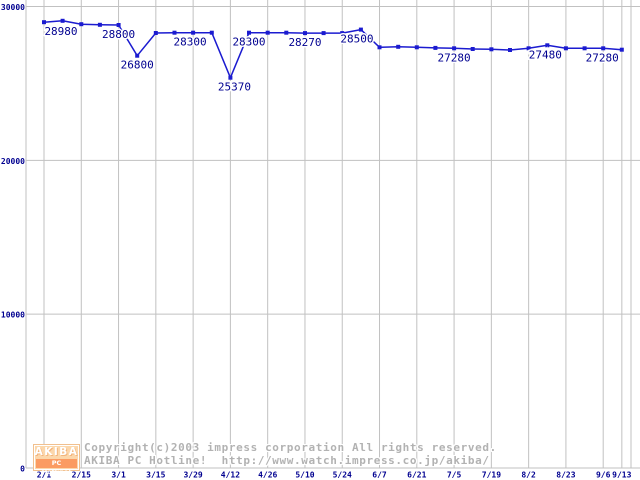  Describe the element at coordinates (356, 39) in the screenshot. I see `point-value-label: 28500` at that location.